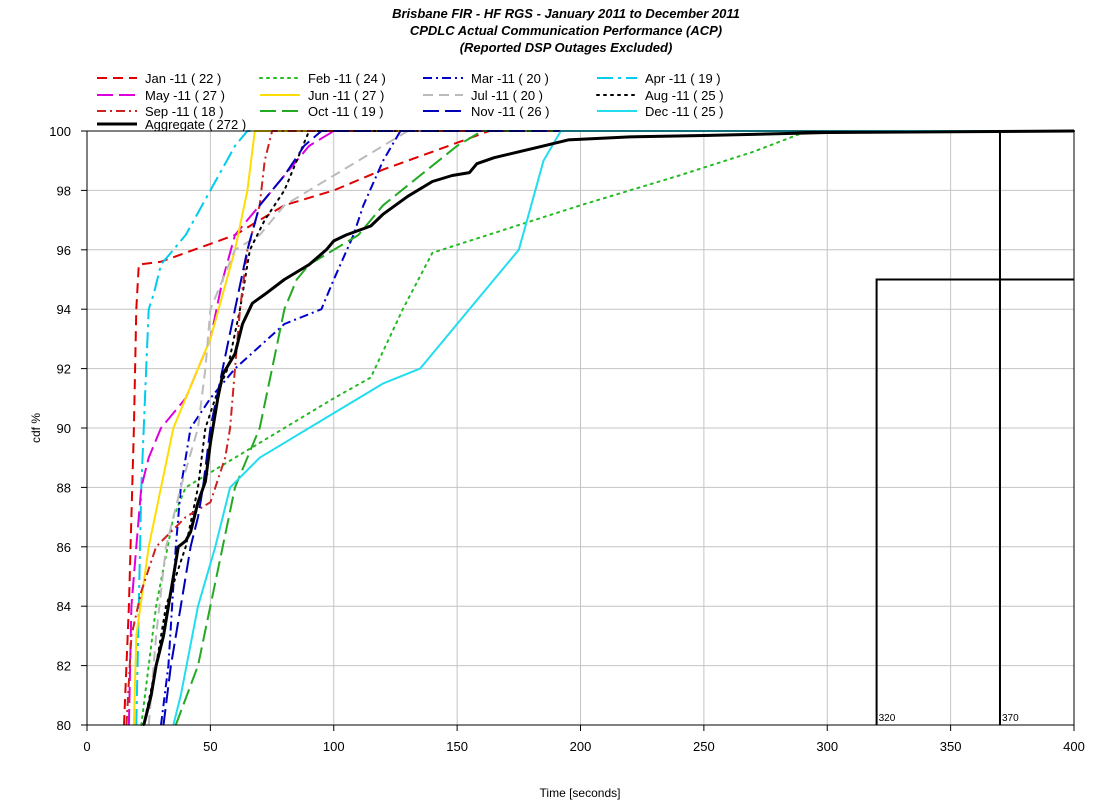  What do you see at coordinates (457, 746) in the screenshot?
I see `x-tick-label: 150` at bounding box center [457, 746].